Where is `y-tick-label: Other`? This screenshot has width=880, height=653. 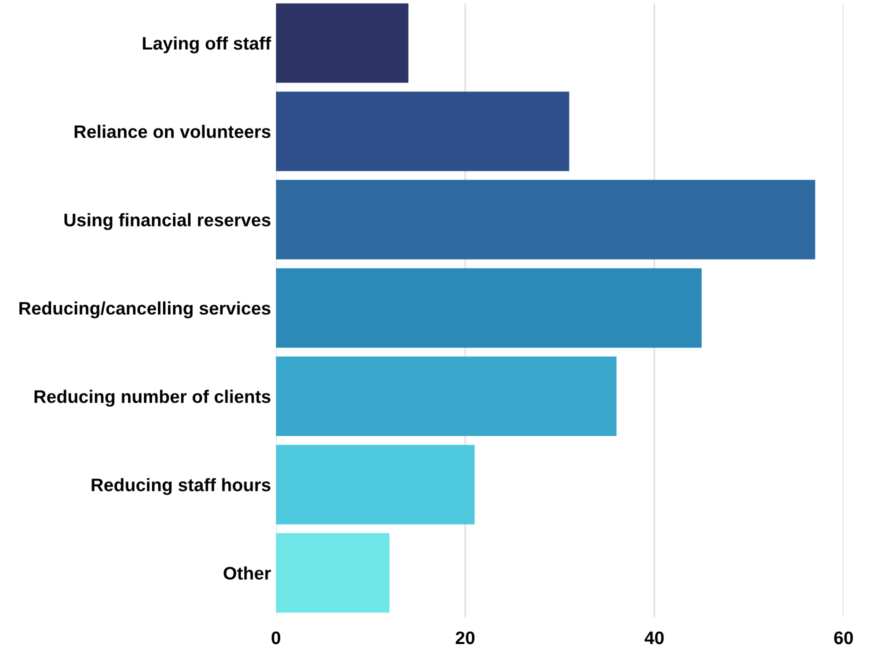 y-tick-label: Other is located at coordinates (247, 573).